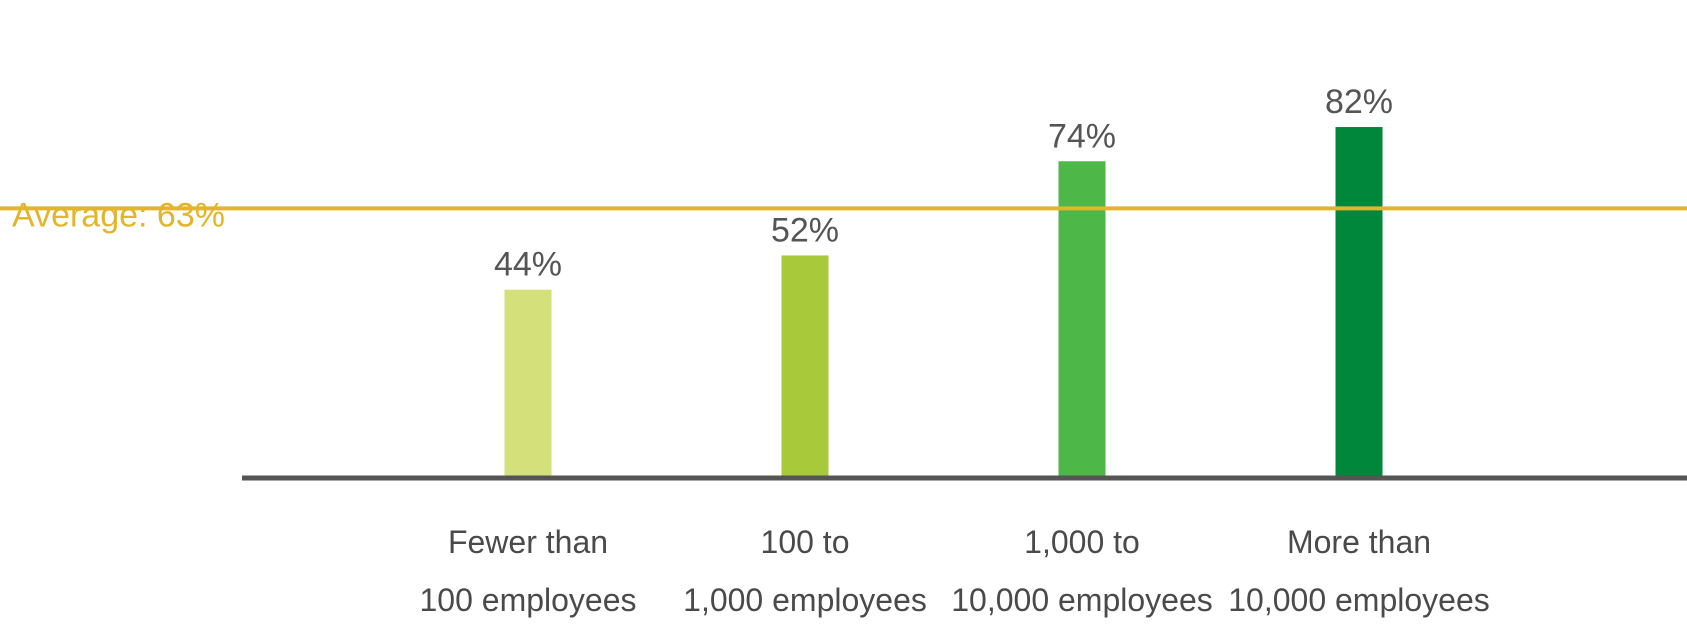 The image size is (1687, 624). Describe the element at coordinates (528, 265) in the screenshot. I see `bar-value-label-0: 44%` at that location.